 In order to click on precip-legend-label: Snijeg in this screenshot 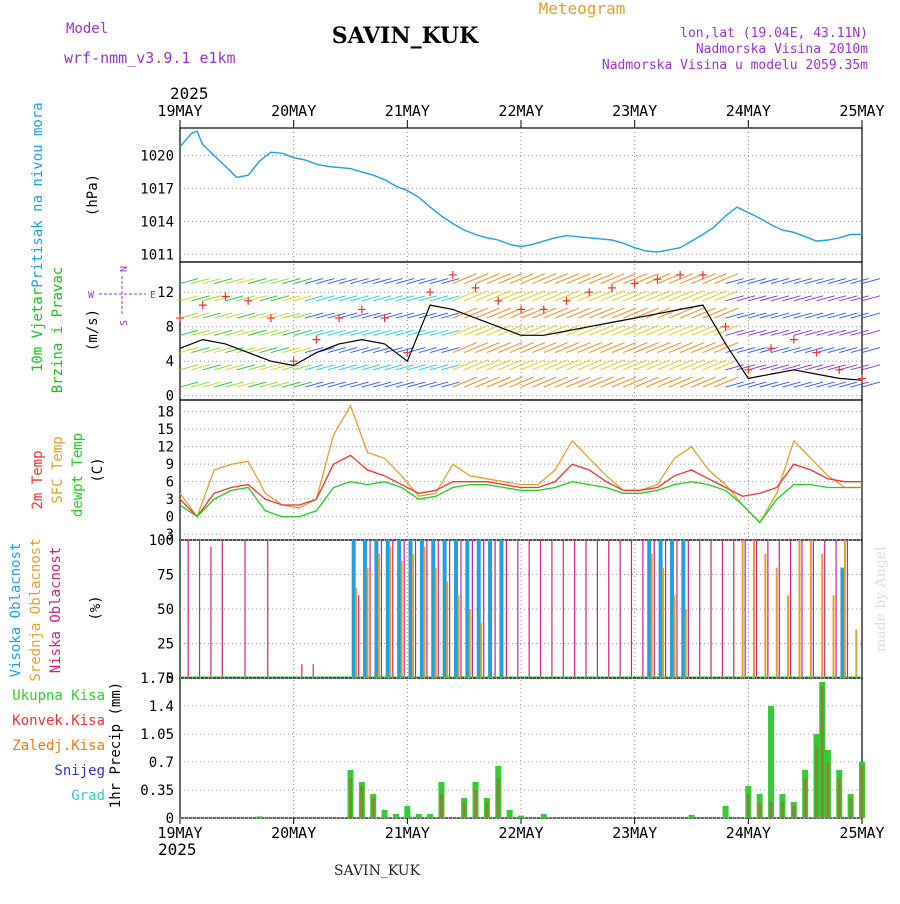, I will do `click(79, 771)`.